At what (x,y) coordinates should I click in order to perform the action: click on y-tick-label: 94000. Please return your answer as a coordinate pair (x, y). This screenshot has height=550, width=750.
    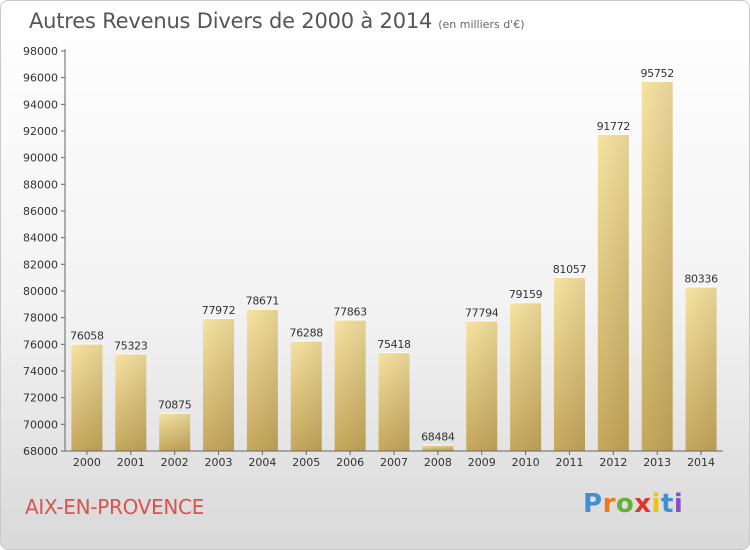
    Looking at the image, I should click on (40, 104).